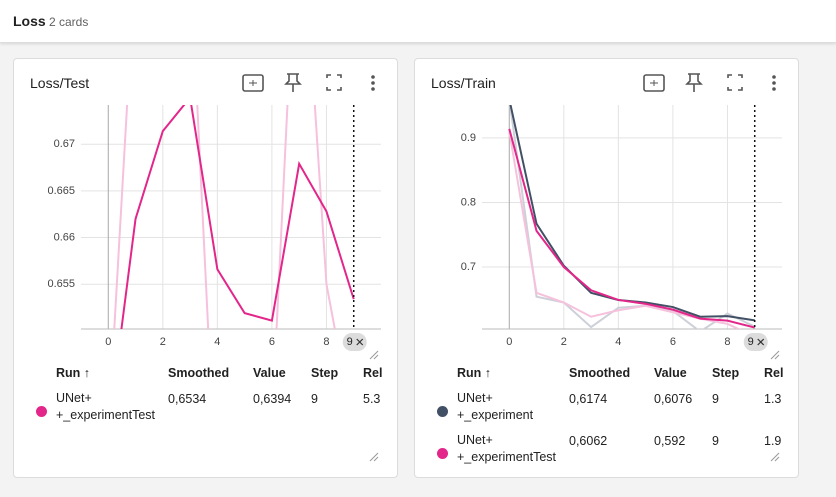  I want to click on table-cell: 0,592, so click(670, 441).